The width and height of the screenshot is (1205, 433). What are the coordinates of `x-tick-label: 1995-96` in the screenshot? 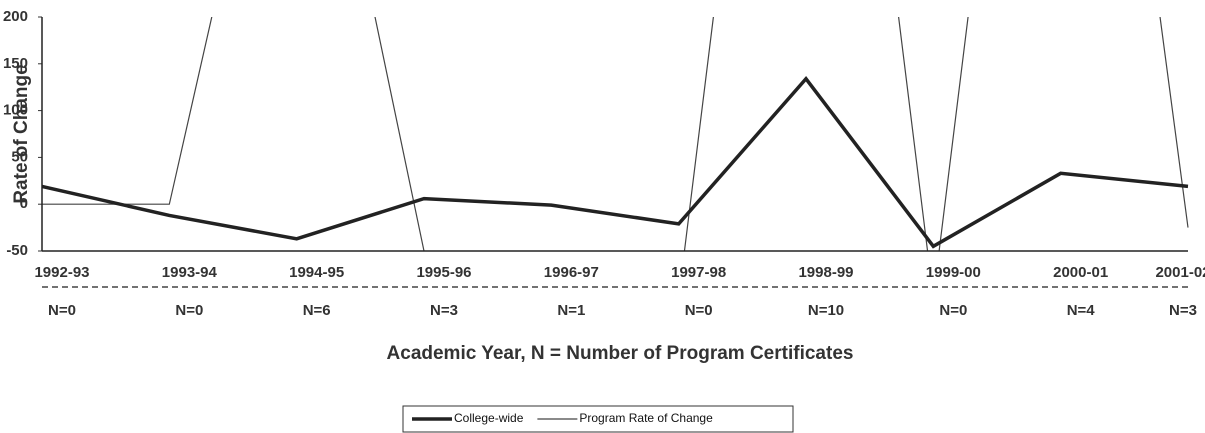 It's located at (443, 272).